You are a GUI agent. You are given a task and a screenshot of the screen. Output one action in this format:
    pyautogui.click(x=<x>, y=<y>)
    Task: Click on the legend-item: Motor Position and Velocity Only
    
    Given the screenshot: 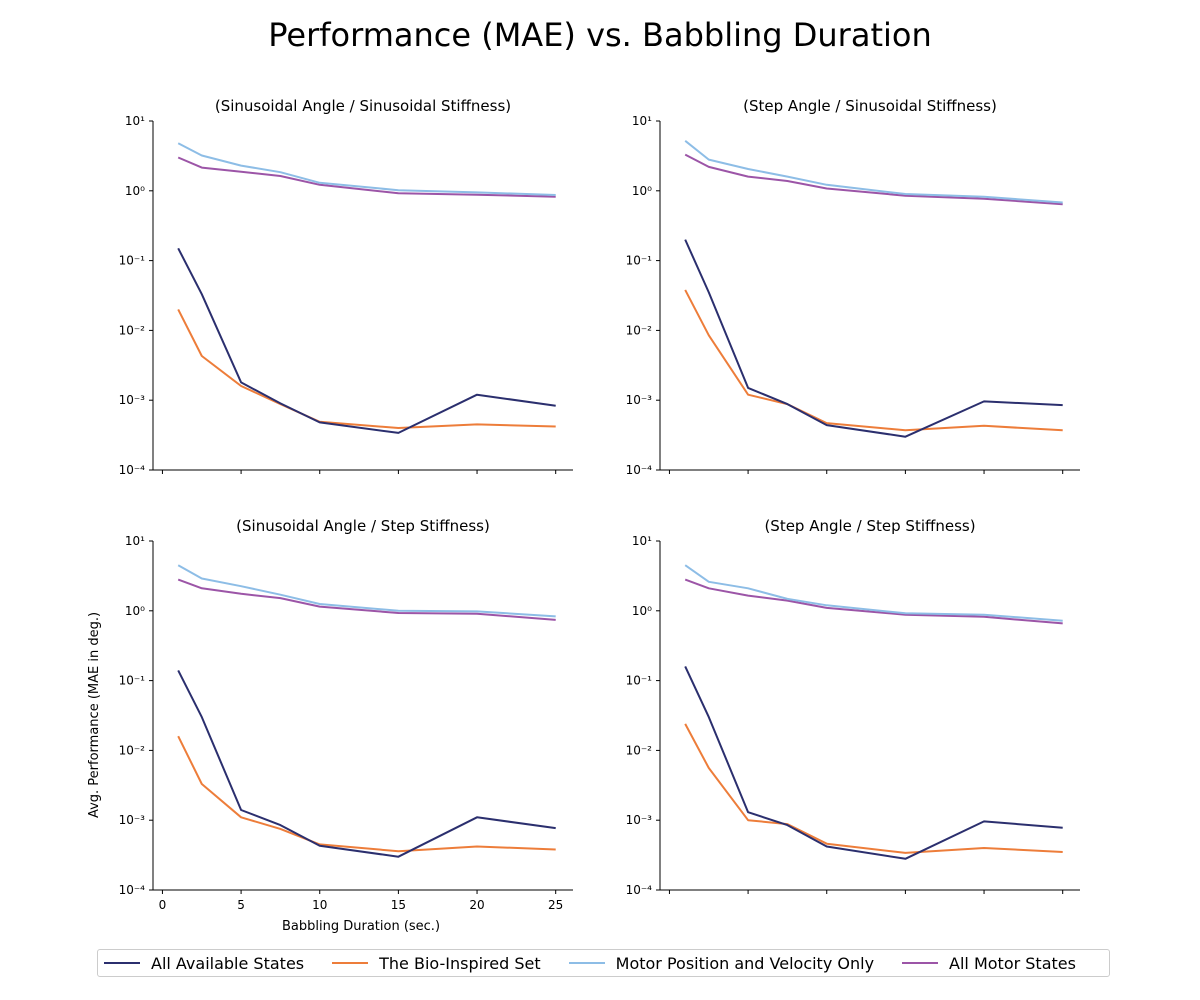 What is the action you would take?
    pyautogui.click(x=721, y=963)
    